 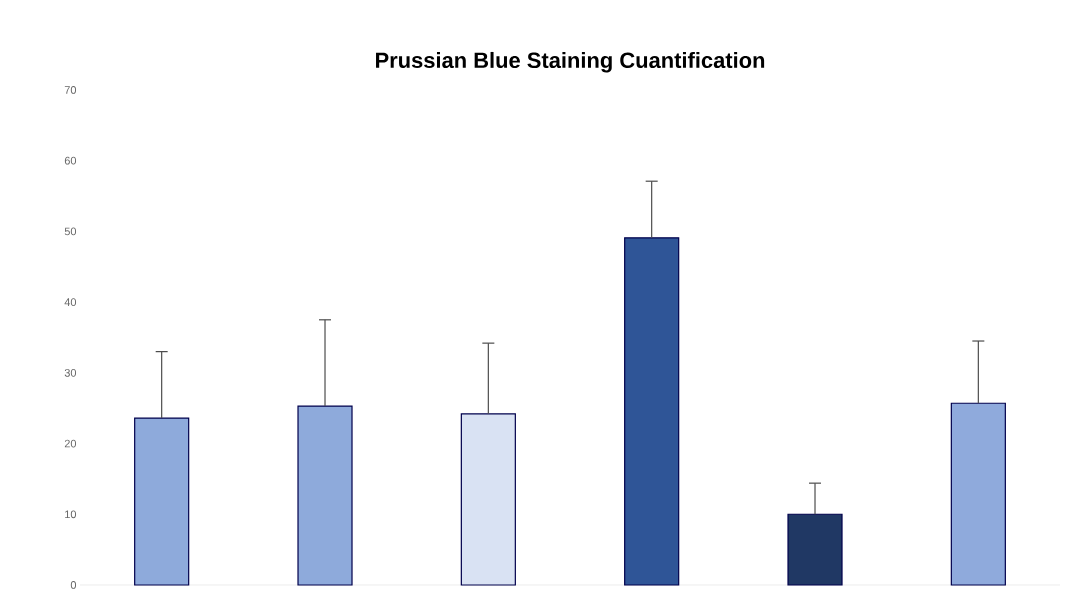 What do you see at coordinates (570, 62) in the screenshot?
I see `chart-title: Prussian Blue Staining Cuantification` at bounding box center [570, 62].